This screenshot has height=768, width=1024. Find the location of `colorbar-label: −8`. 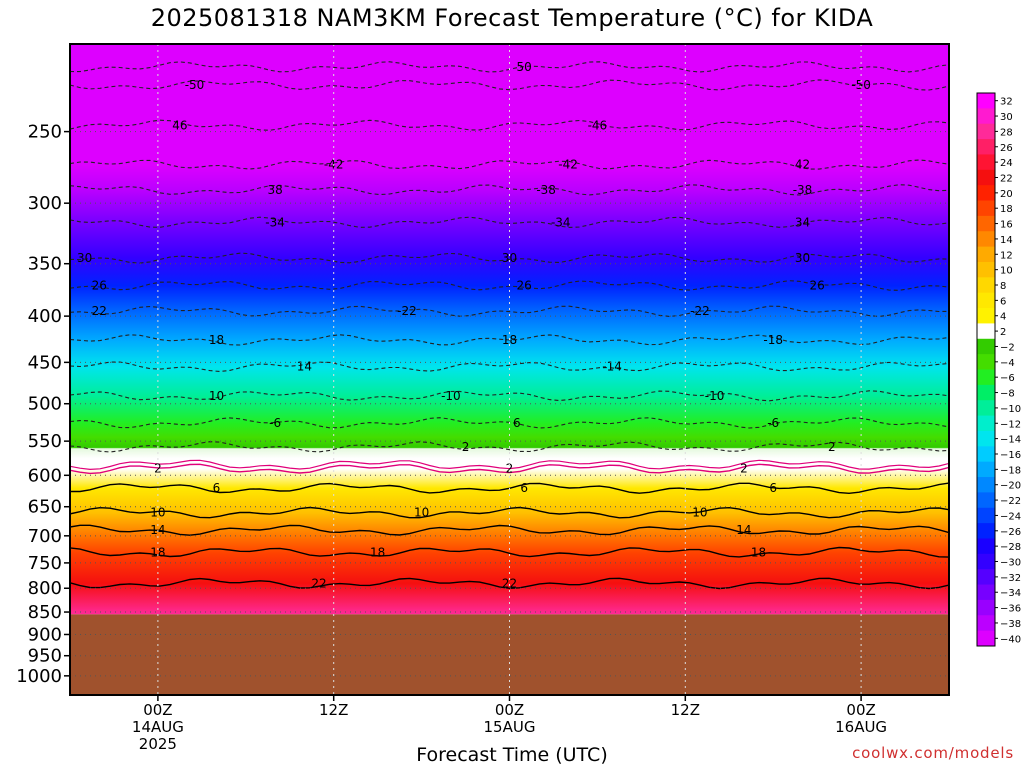

colorbar-label: −8 is located at coordinates (1007, 394).